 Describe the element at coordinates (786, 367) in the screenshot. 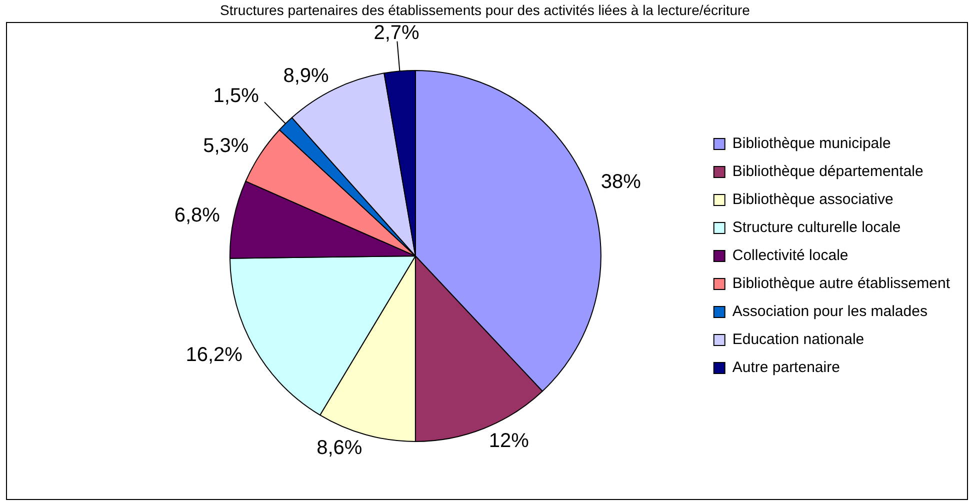

I see `legend-label: Autre partenaire` at that location.